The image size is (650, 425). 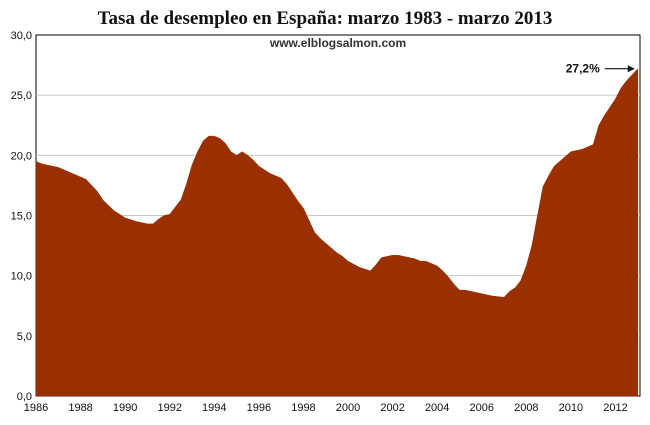 What do you see at coordinates (526, 408) in the screenshot?
I see `x-tick-label: 2008` at bounding box center [526, 408].